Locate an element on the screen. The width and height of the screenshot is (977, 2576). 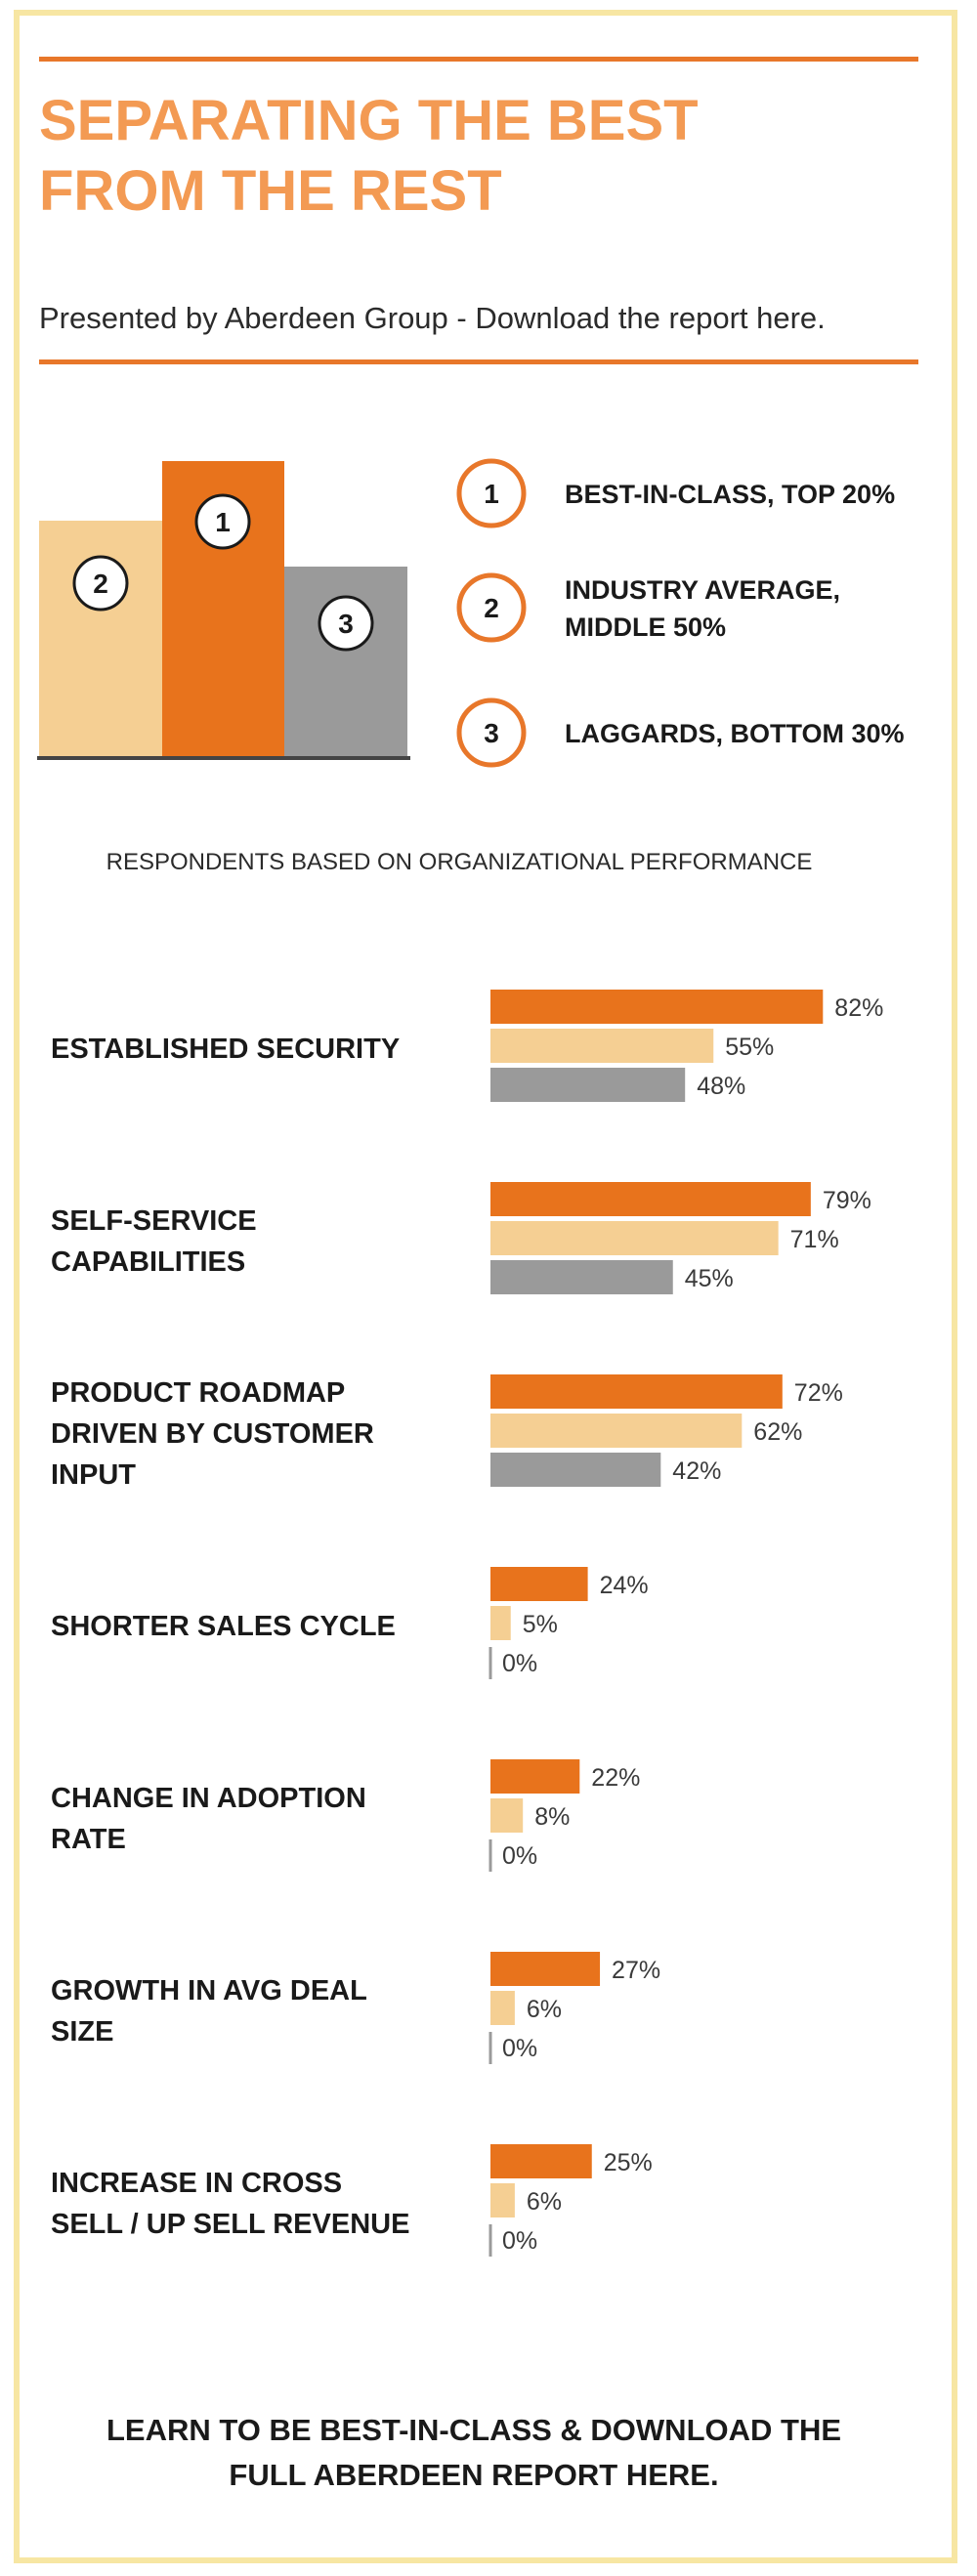
legend-badge-number: 1 is located at coordinates (491, 494).